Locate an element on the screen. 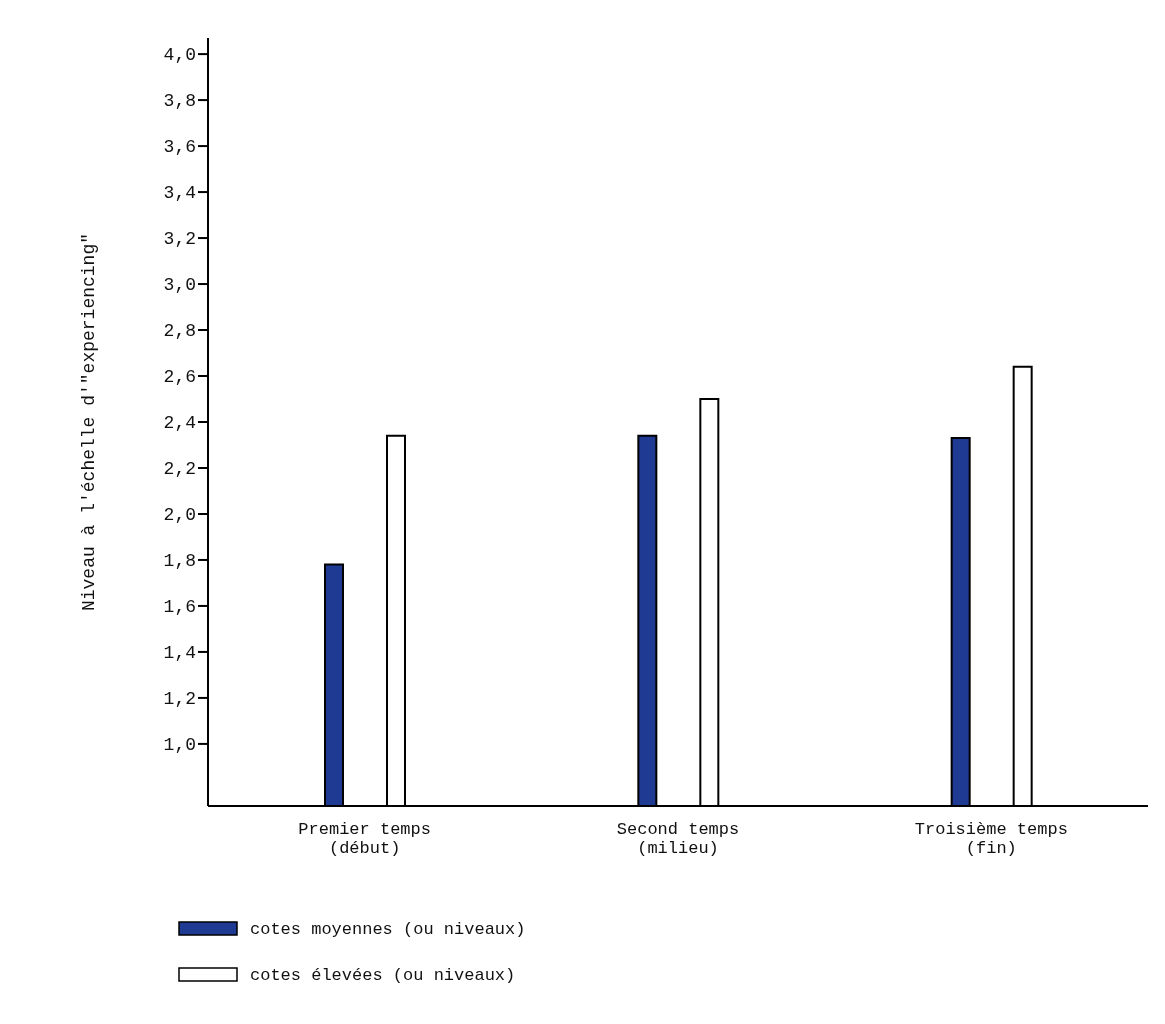 The image size is (1165, 1024). y-tick-label: 3,6 is located at coordinates (179, 147).